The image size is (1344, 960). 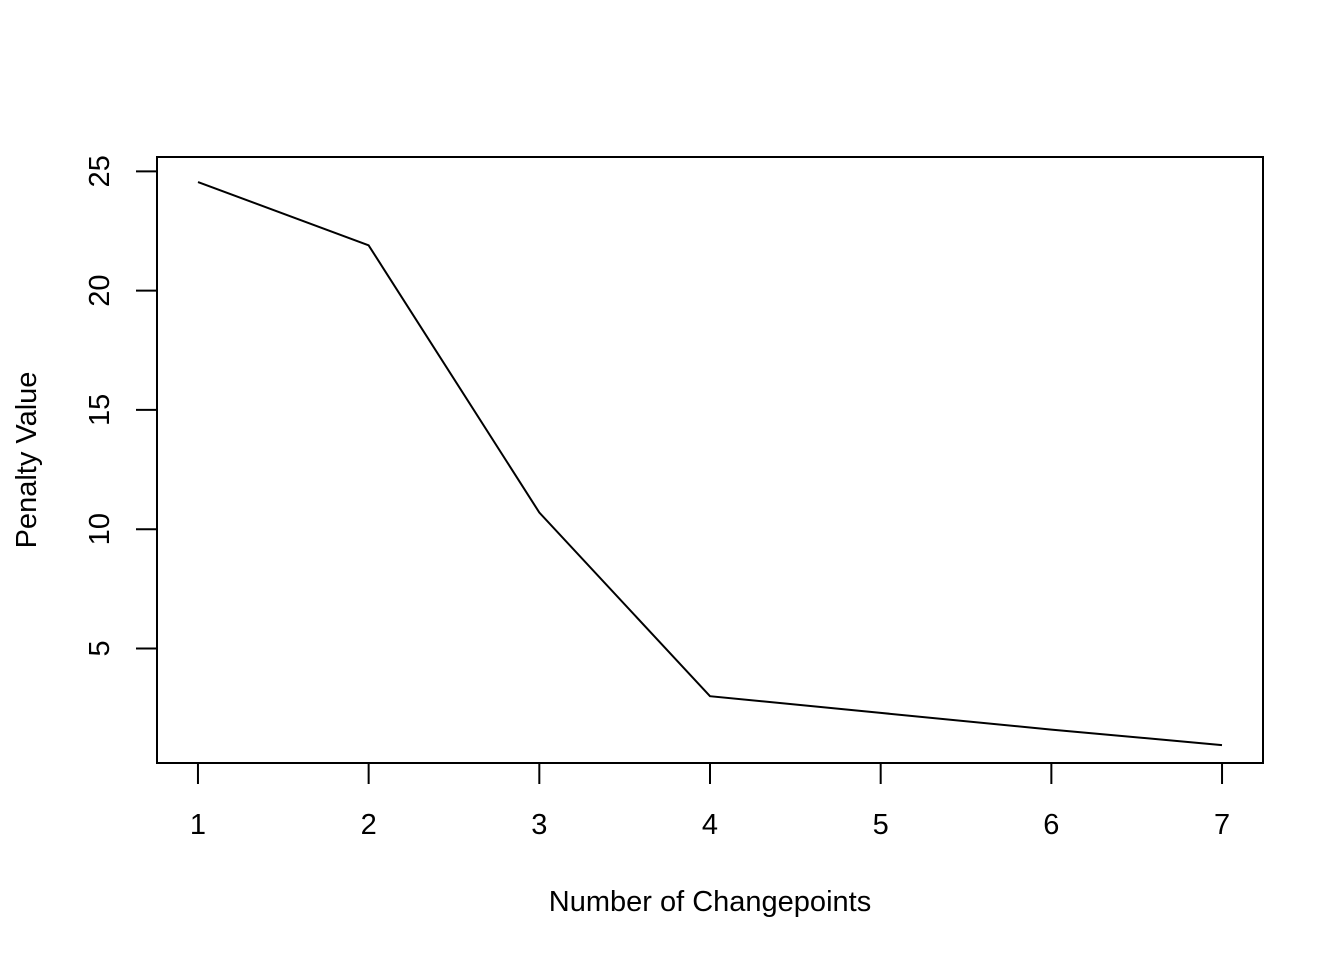 What do you see at coordinates (881, 825) in the screenshot?
I see `x-tick-label: 5` at bounding box center [881, 825].